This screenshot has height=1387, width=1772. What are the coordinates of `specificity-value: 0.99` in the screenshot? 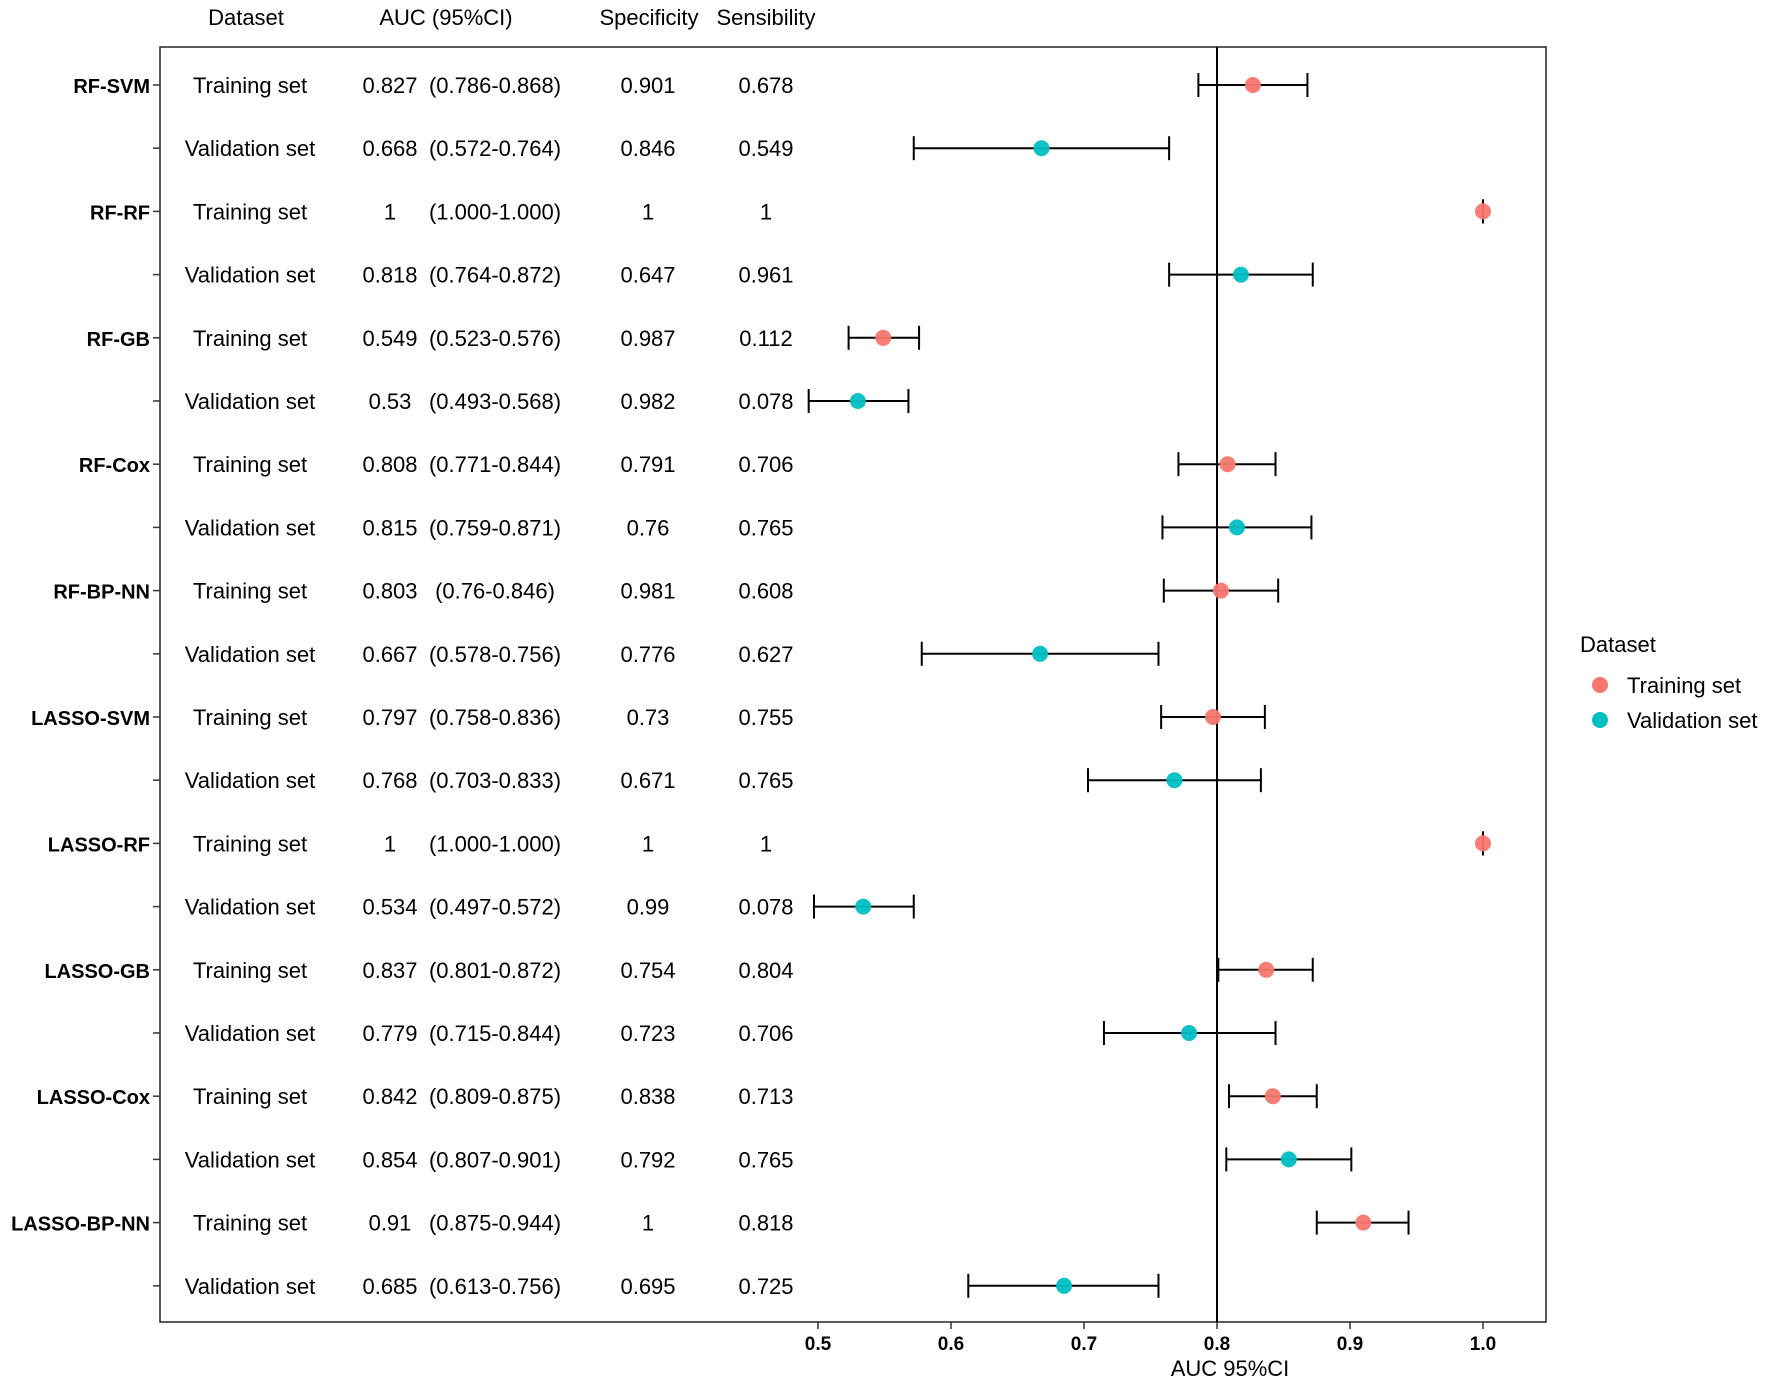 It's located at (648, 907).